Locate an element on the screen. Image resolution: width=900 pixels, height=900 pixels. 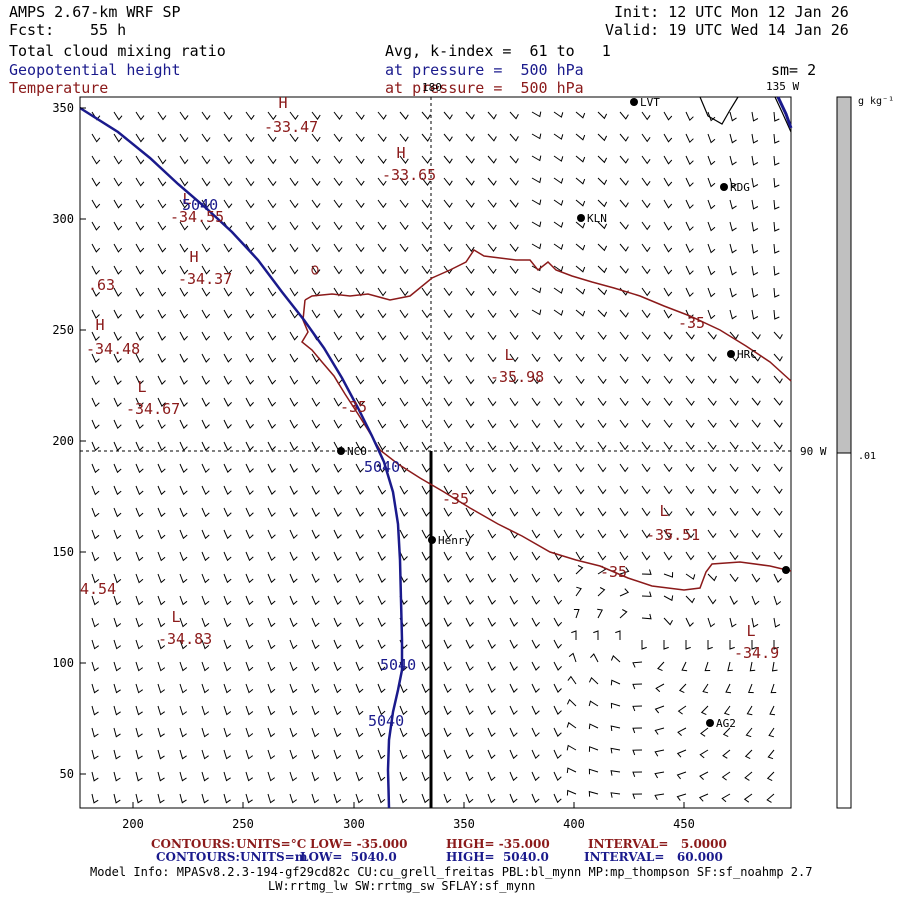
field-temperature: Temperature is located at coordinates (59, 88).